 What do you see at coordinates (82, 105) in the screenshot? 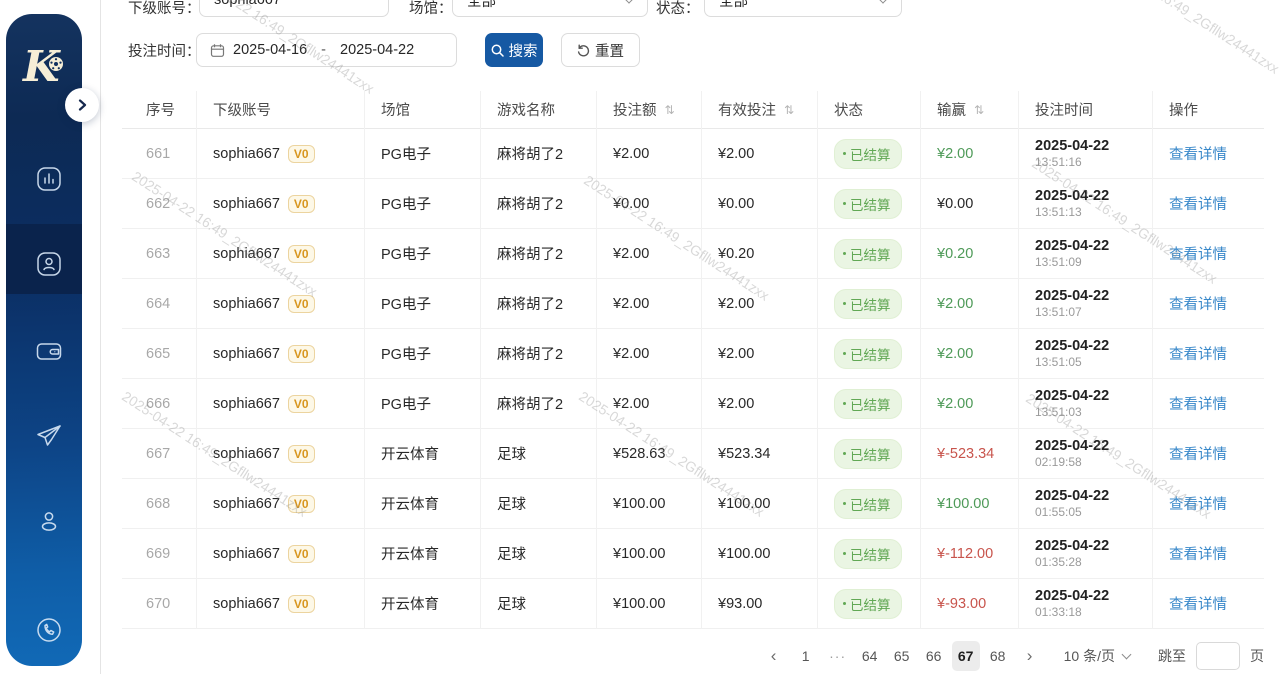
I see `sidebar-collapse-button` at bounding box center [82, 105].